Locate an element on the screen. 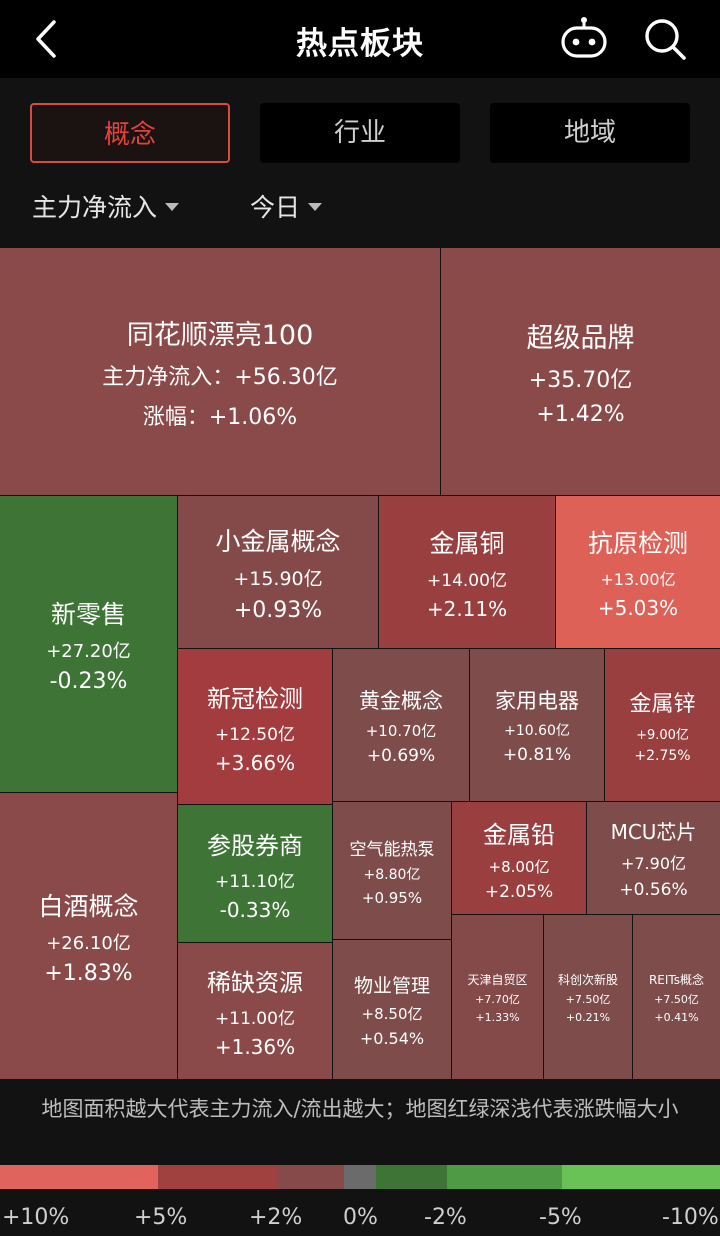  metric-dropdown: 主力净流入 is located at coordinates (106, 206).